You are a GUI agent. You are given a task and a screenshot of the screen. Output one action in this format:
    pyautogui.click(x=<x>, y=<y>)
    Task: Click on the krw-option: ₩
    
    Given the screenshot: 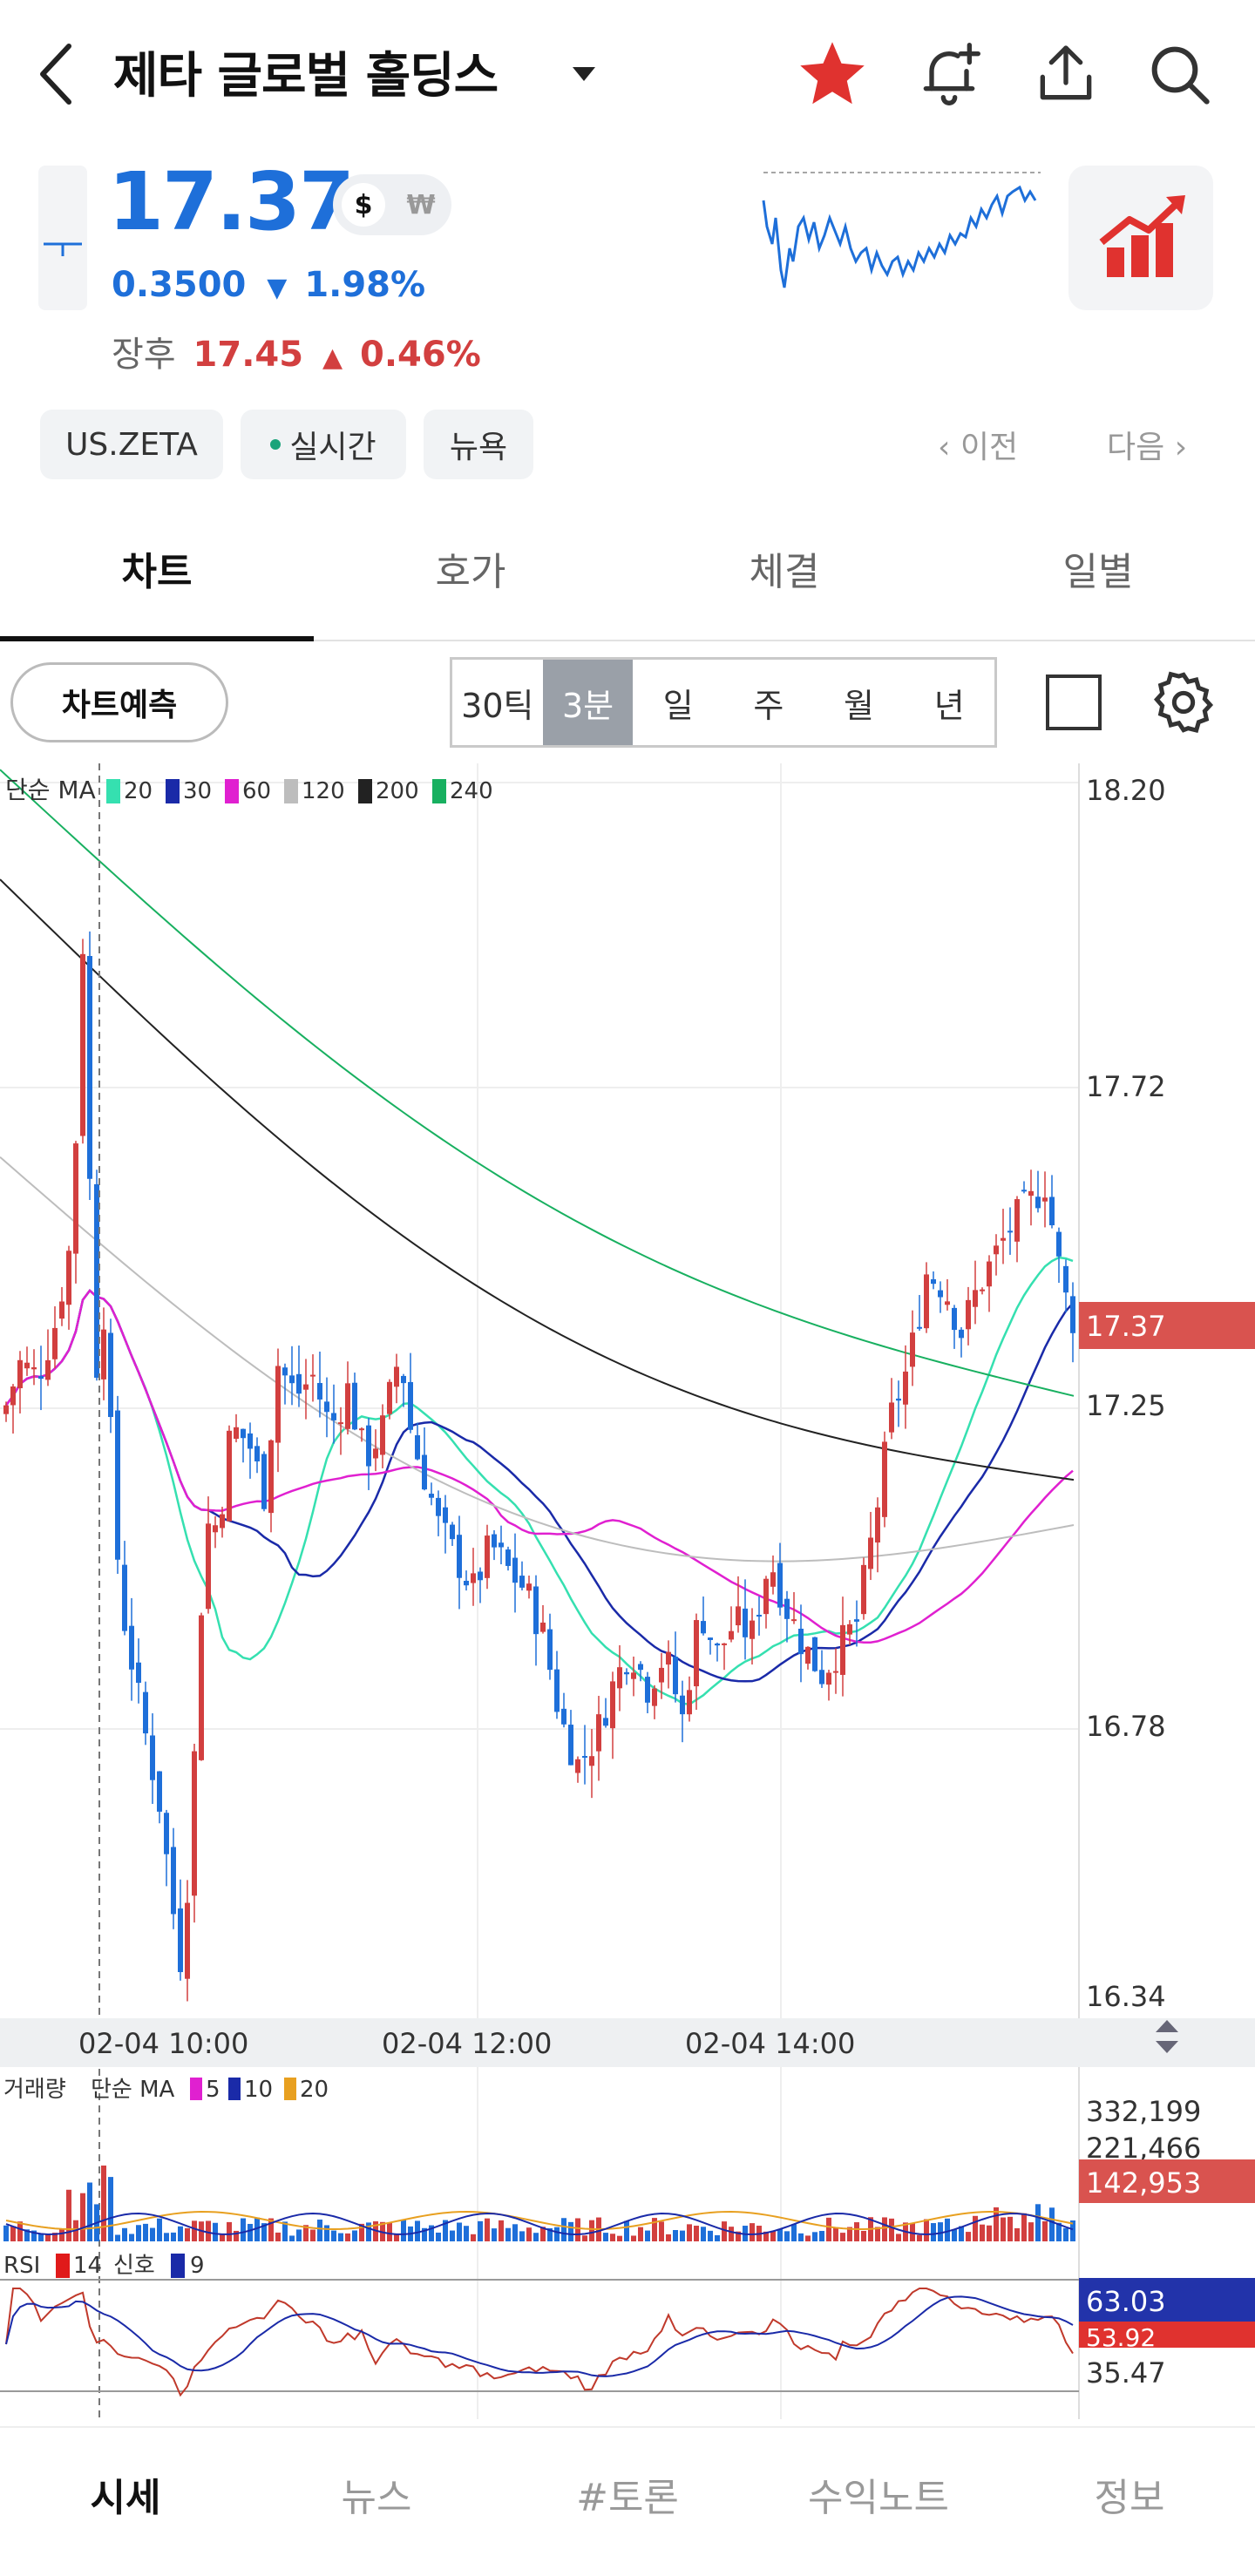 What is the action you would take?
    pyautogui.click(x=421, y=205)
    